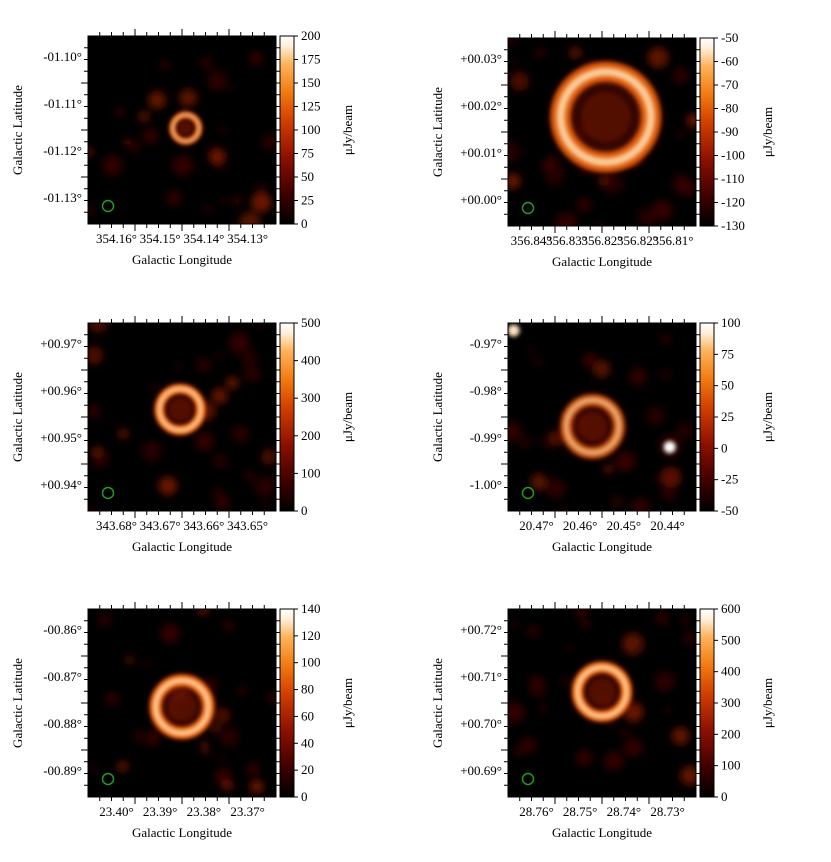 This screenshot has width=831, height=862. I want to click on colorbar-tick-label: -120, so click(733, 202).